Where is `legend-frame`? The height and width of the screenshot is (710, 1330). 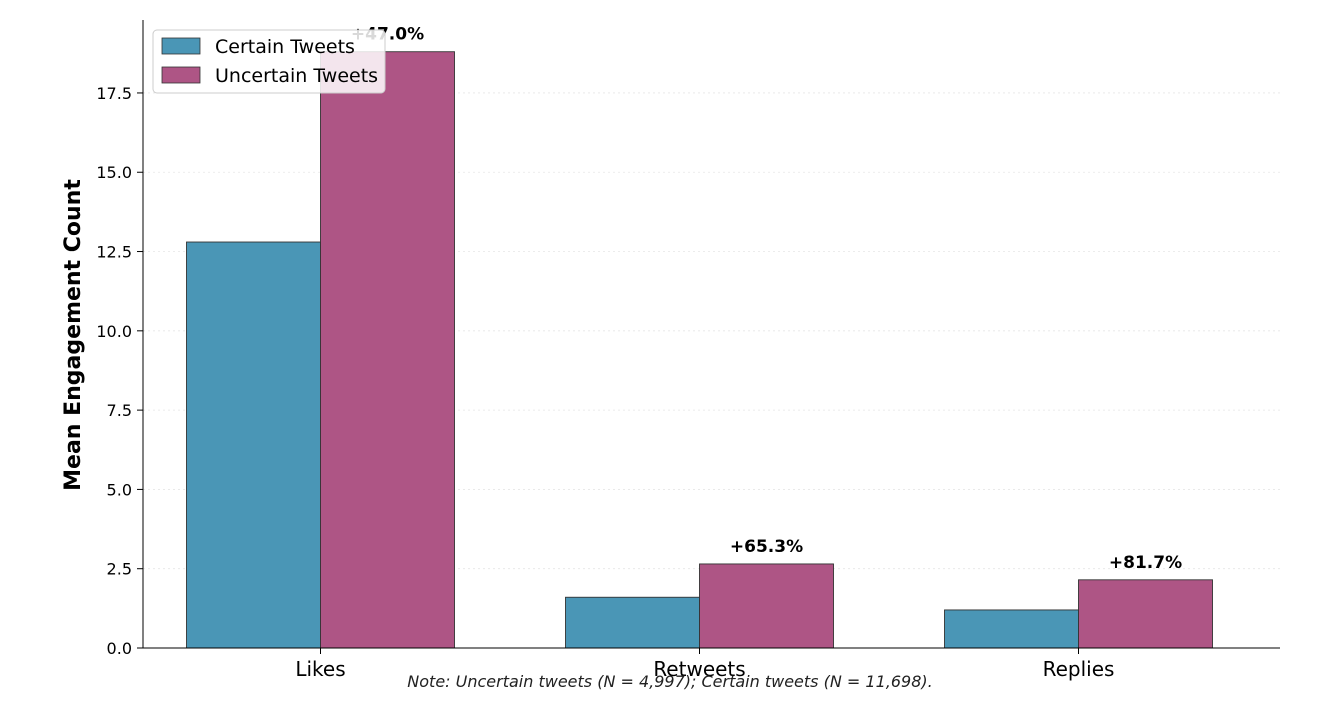
legend-frame is located at coordinates (269, 61).